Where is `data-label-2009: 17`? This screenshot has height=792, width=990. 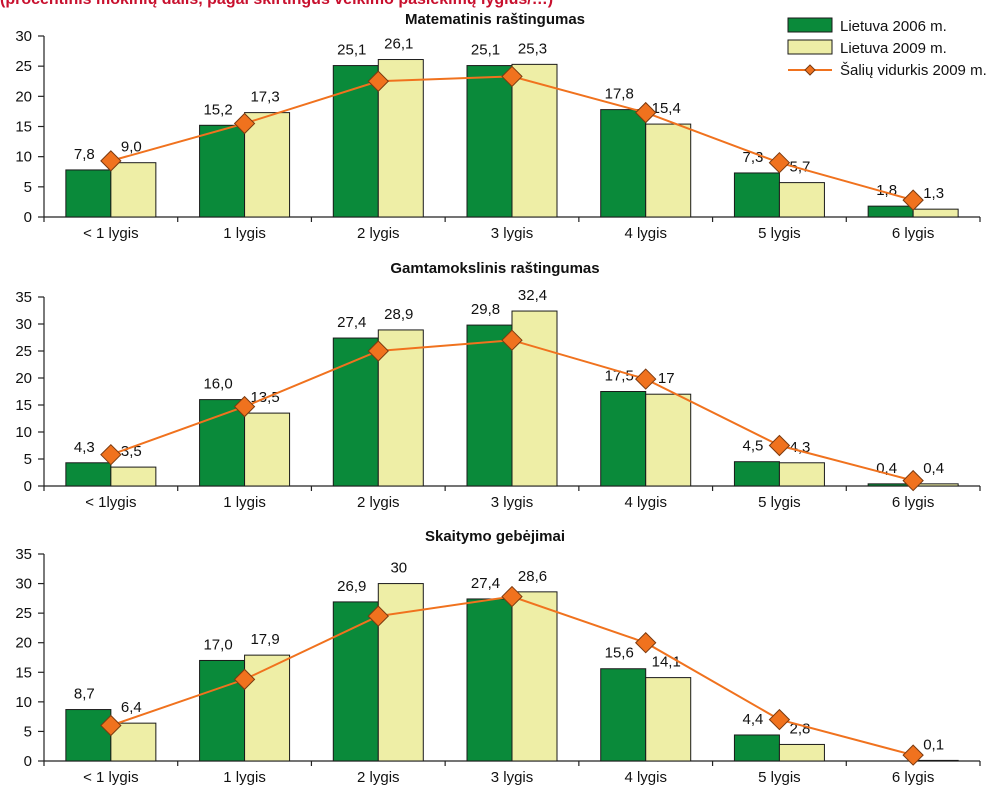
data-label-2009: 17 is located at coordinates (666, 378).